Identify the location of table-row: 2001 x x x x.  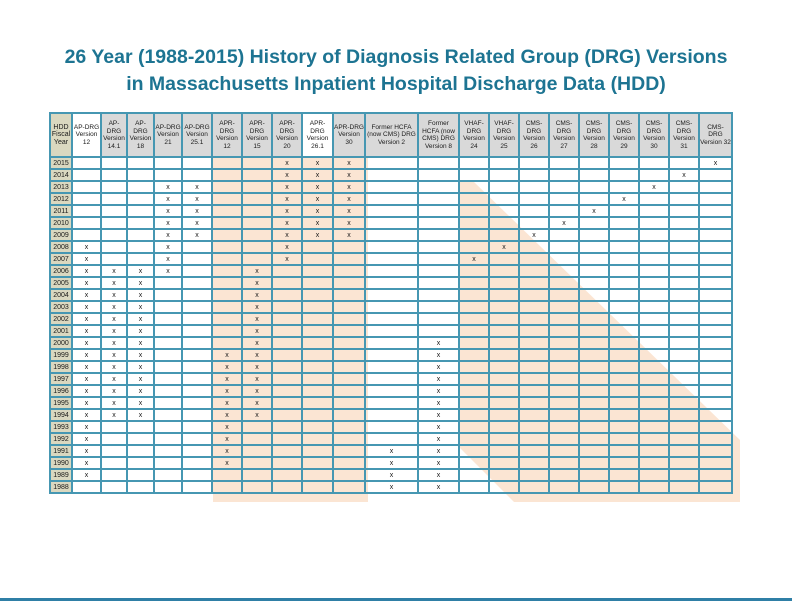
(391, 331).